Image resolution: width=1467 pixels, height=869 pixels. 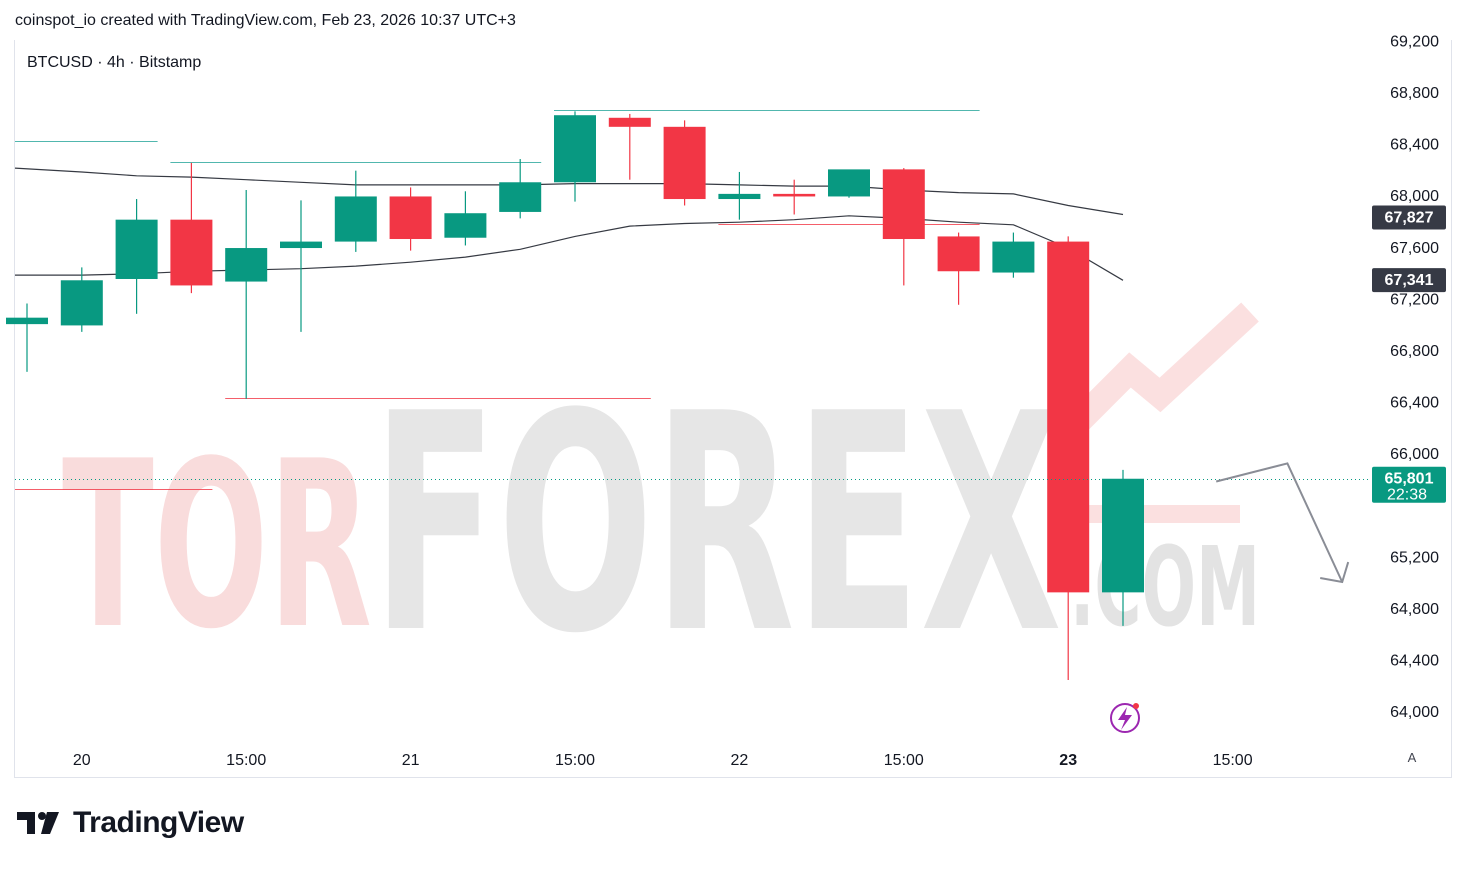 What do you see at coordinates (1335, 572) in the screenshot?
I see `forecast-arrowhead-icon` at bounding box center [1335, 572].